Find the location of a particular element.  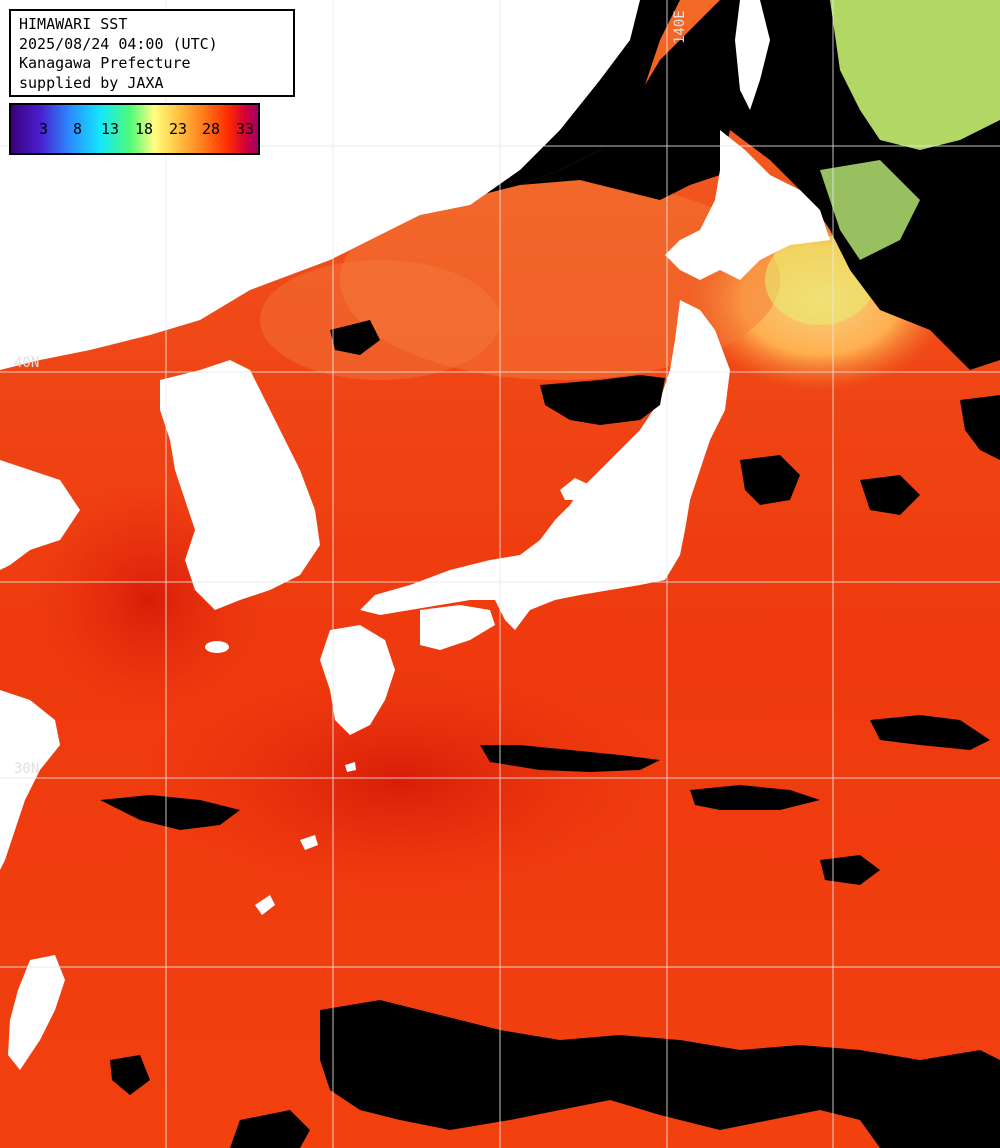

legend-tick: 28 is located at coordinates (211, 129).